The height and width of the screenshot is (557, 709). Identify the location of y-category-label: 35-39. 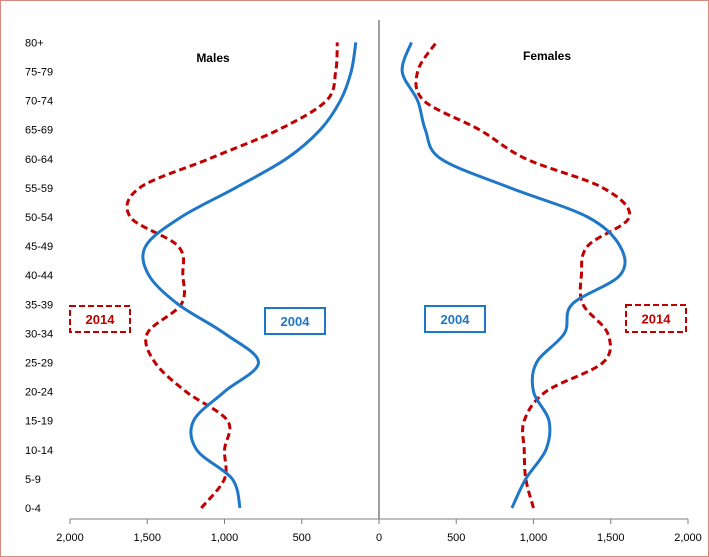
(39, 305).